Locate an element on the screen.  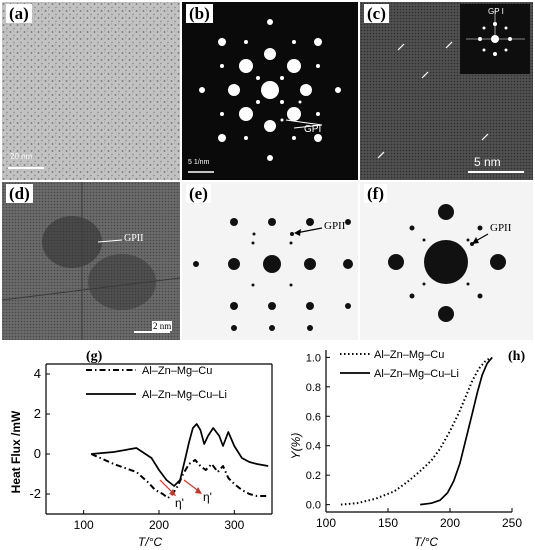
inset-annotation: GP I is located at coordinates (496, 11).